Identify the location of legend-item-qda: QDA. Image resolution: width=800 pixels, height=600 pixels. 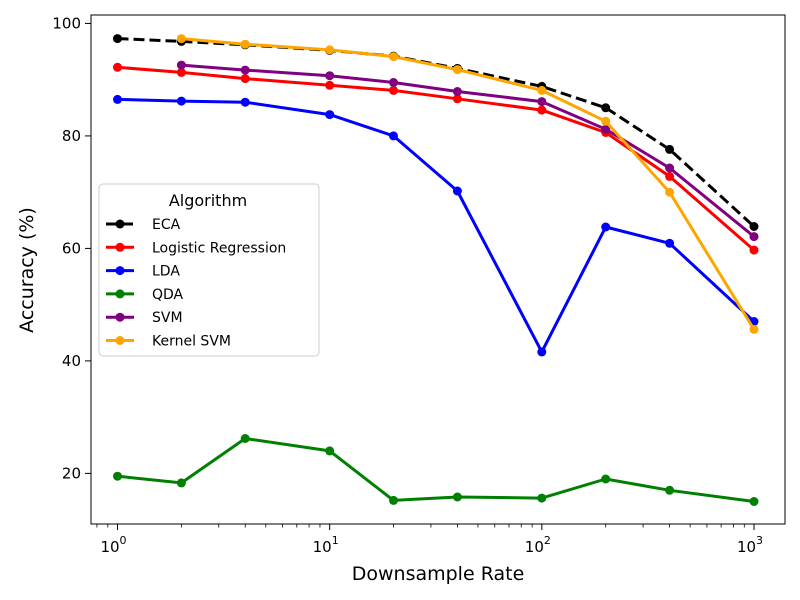
(145, 295).